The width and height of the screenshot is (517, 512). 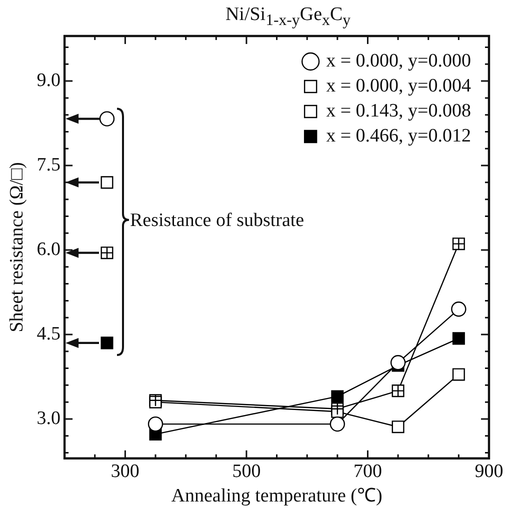 What do you see at coordinates (489, 471) in the screenshot?
I see `x-tick-label: 900` at bounding box center [489, 471].